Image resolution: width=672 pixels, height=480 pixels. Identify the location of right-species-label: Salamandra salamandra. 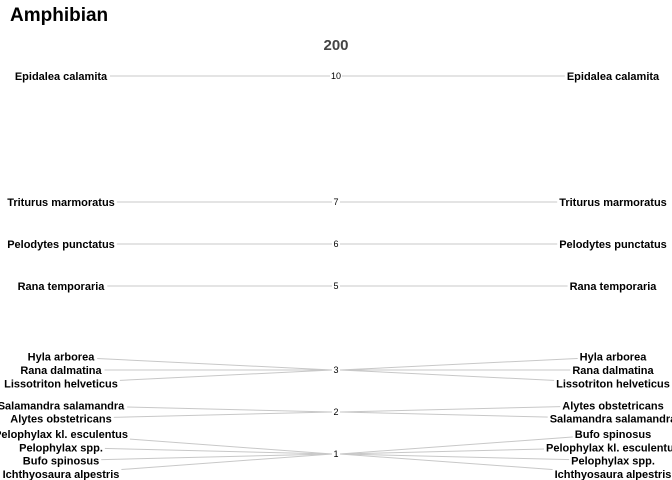
(611, 420).